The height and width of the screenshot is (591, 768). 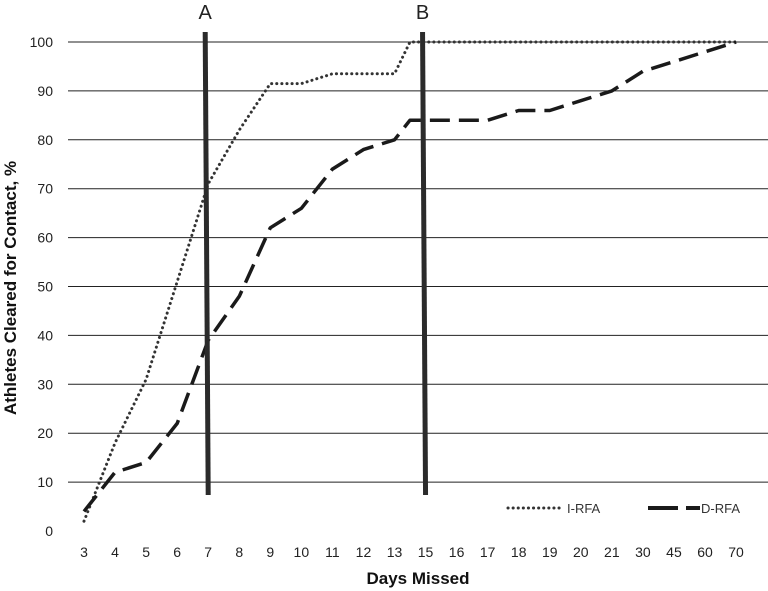 What do you see at coordinates (422, 13) in the screenshot?
I see `marker-label-b: B` at bounding box center [422, 13].